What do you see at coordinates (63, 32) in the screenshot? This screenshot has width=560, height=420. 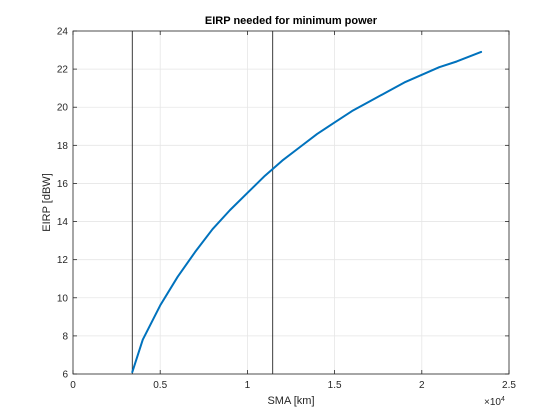 I see `y-tick-label: 24` at bounding box center [63, 32].